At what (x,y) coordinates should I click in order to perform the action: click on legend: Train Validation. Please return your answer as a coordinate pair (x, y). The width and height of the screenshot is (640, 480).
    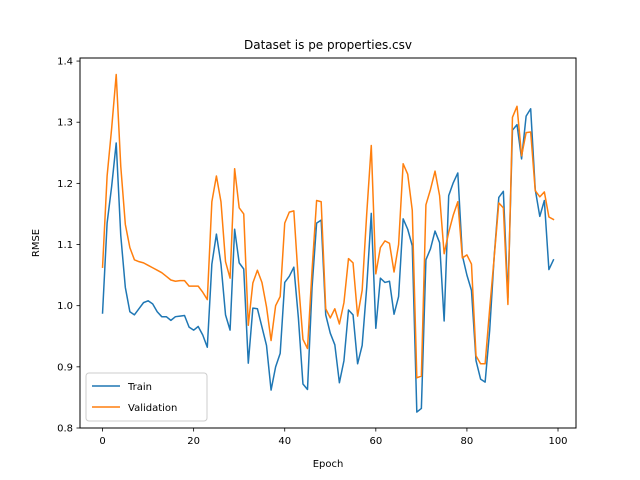
    Looking at the image, I should click on (146, 397).